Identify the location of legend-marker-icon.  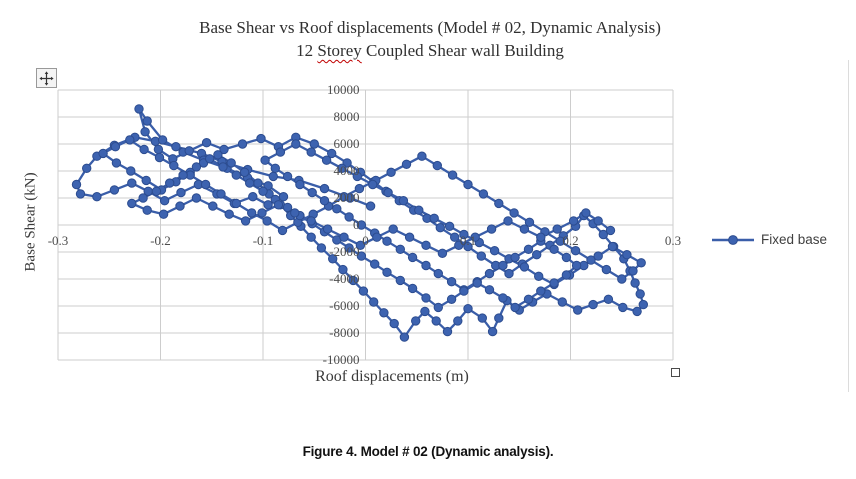
(733, 239).